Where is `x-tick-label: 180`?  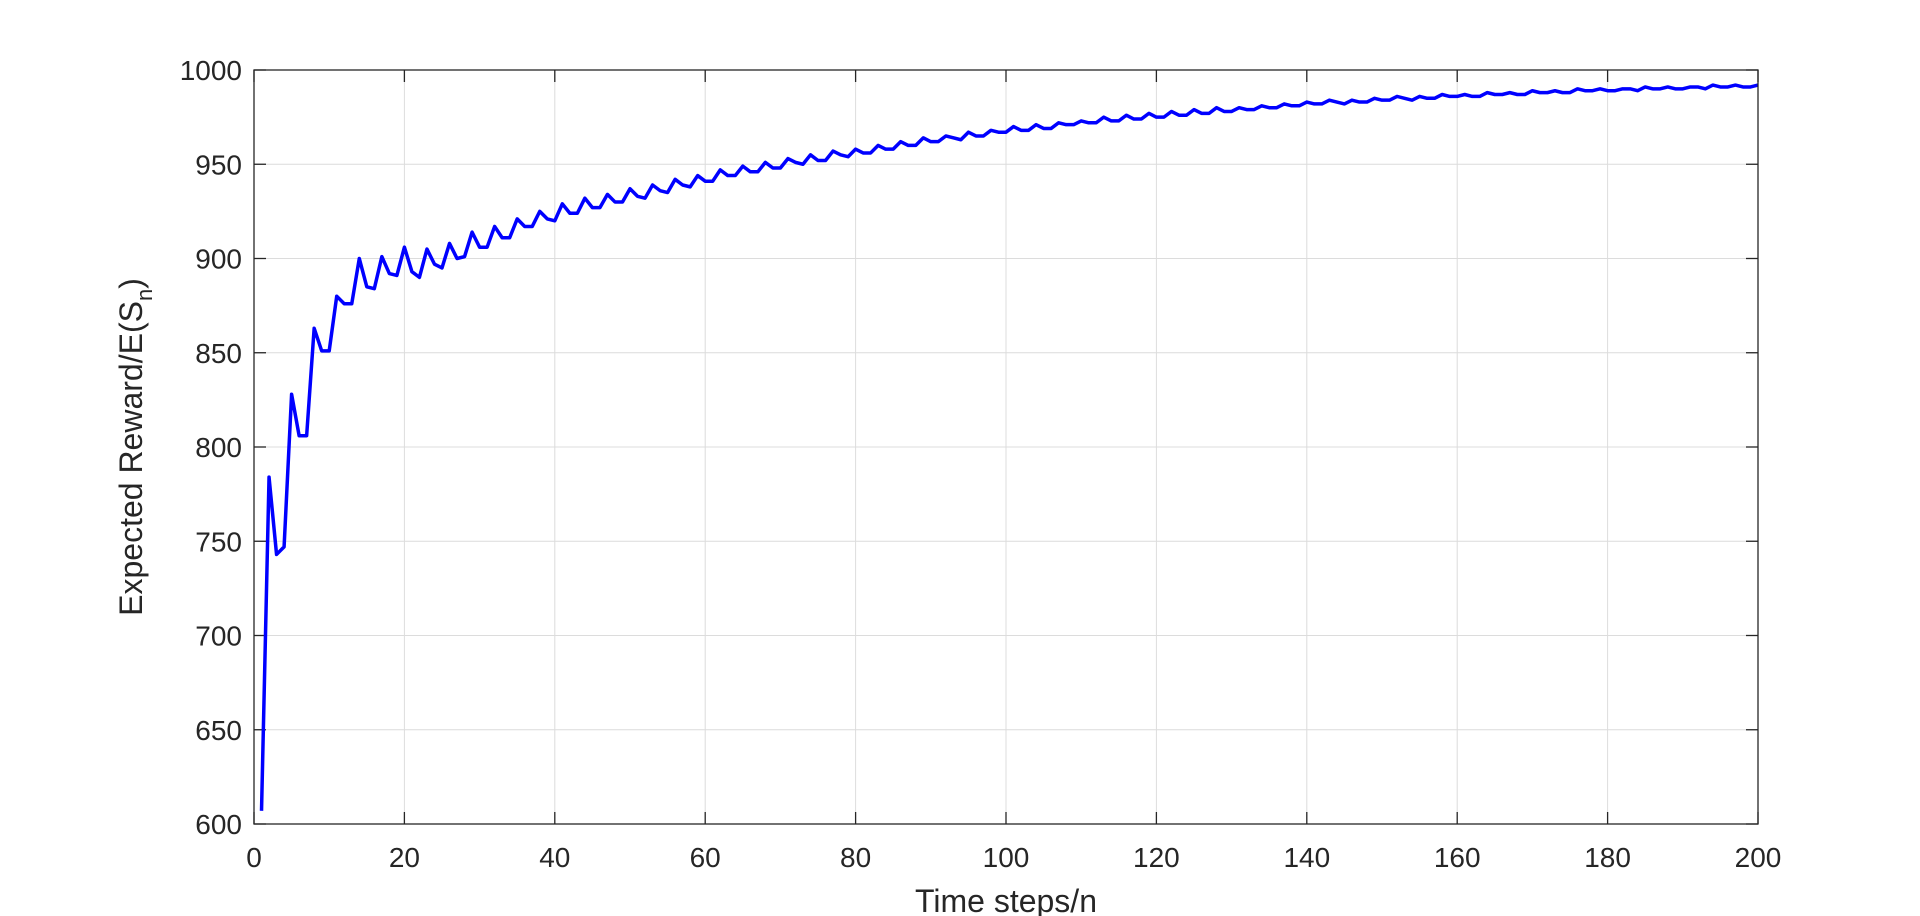
x-tick-label: 180 is located at coordinates (1607, 857).